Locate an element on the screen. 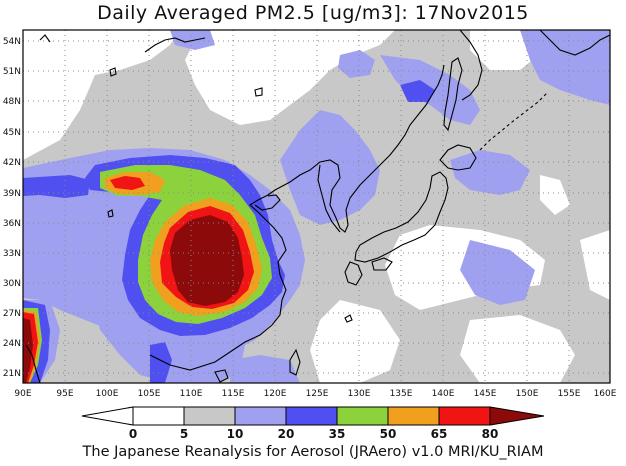 The image size is (626, 466). lon-tick-label: 100E is located at coordinates (107, 394).